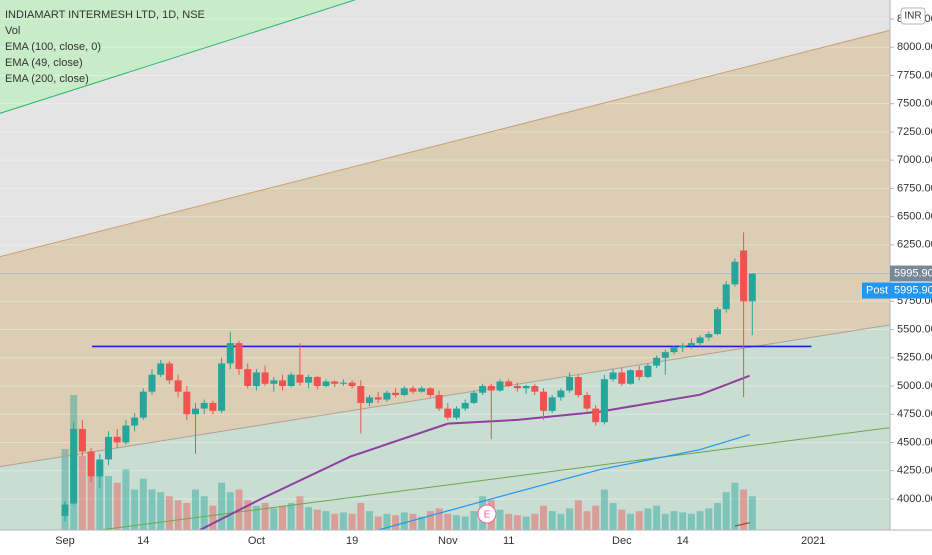  Describe the element at coordinates (914, 471) in the screenshot. I see `y-tick-label: 4250.00` at that location.